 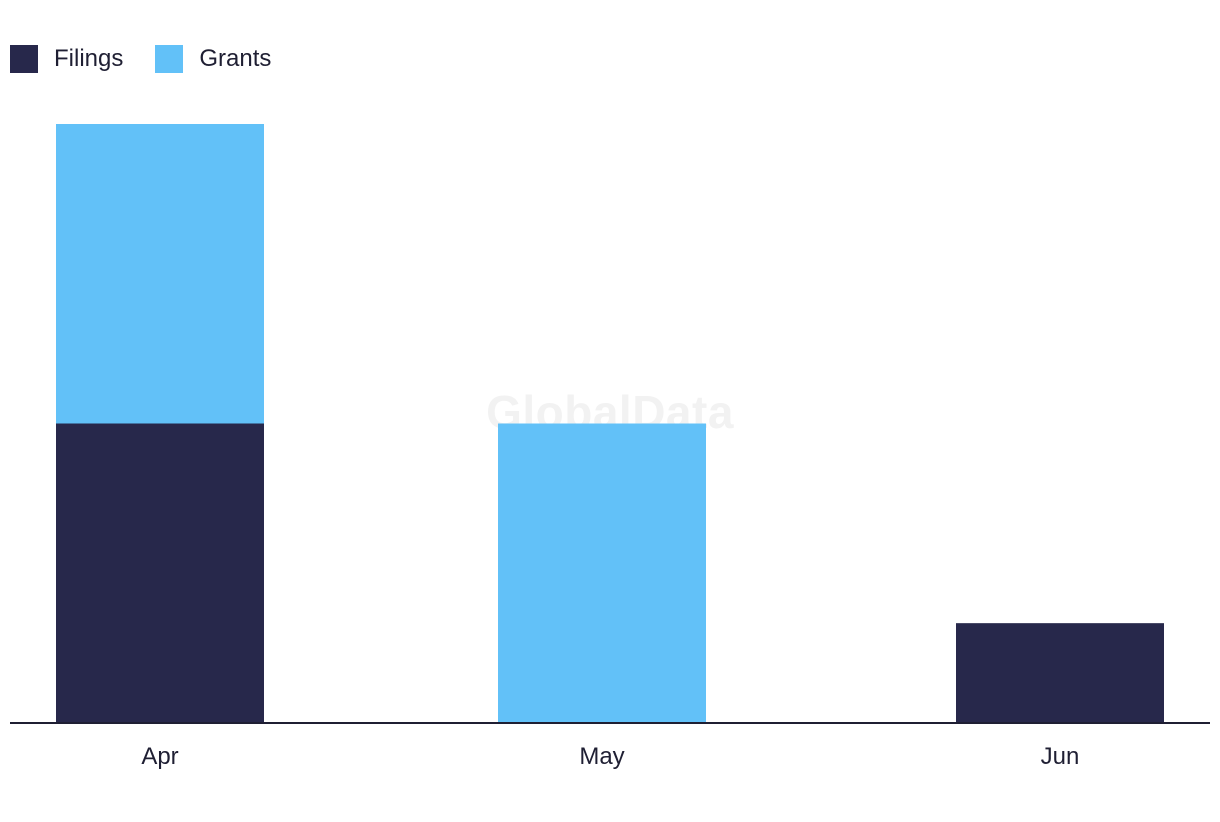 I want to click on bar-grants-may, so click(x=602, y=573).